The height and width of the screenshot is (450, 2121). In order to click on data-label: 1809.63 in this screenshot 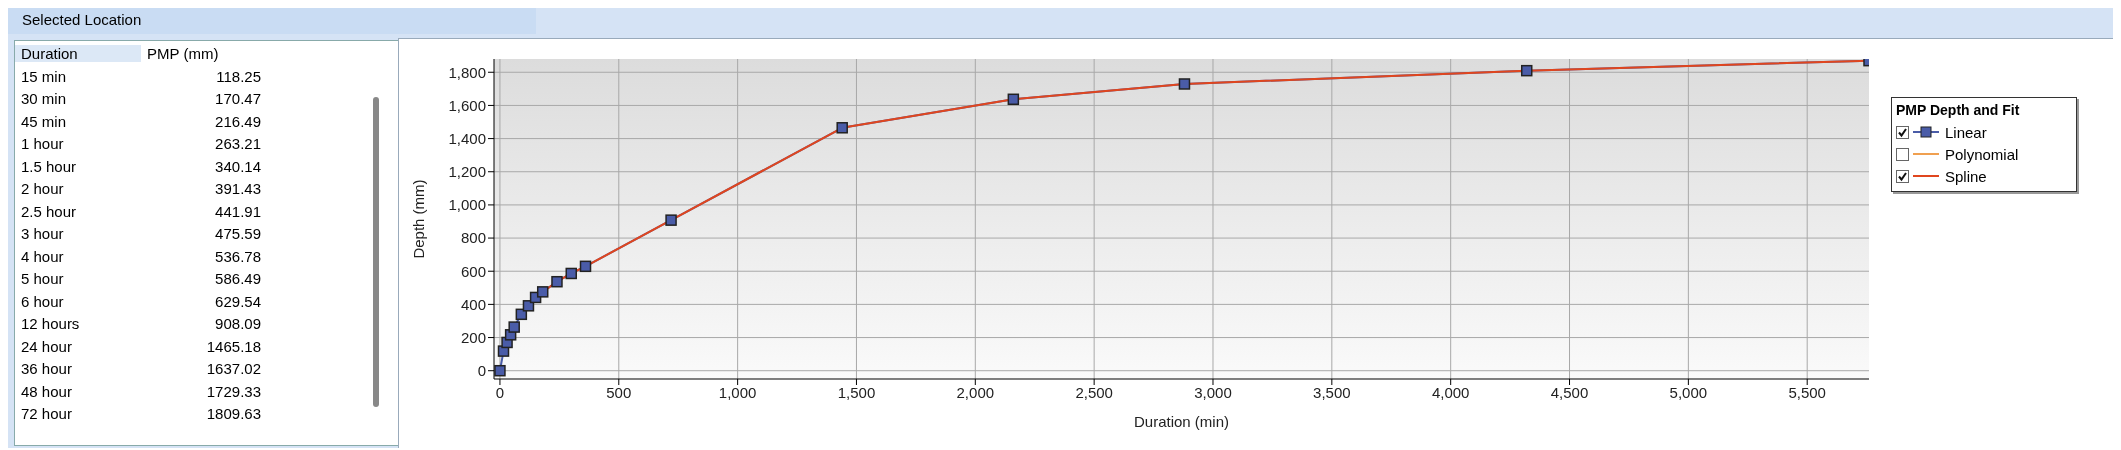, I will do `click(233, 414)`.